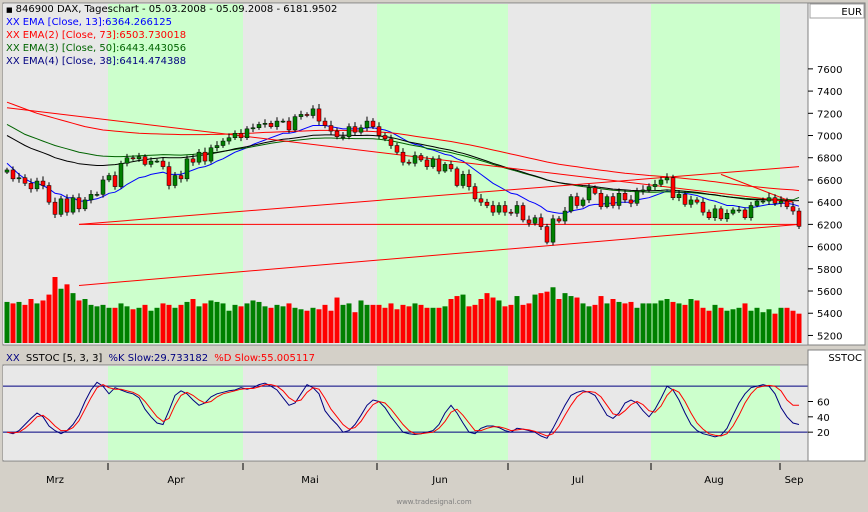  I want to click on price-tick-label: 6400, so click(829, 203).